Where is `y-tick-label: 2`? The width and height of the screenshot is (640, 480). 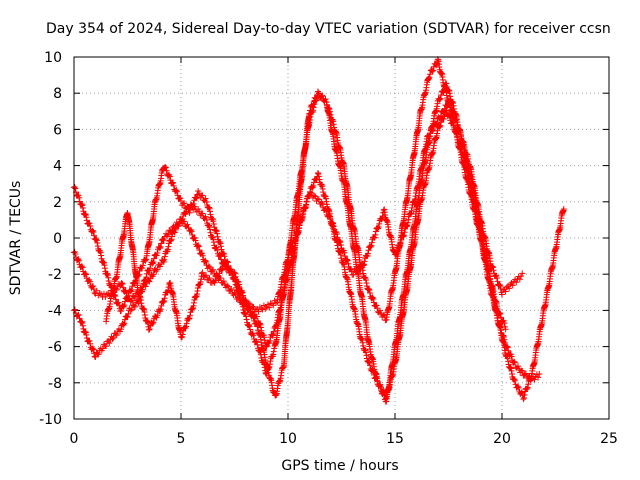
y-tick-label: 2 is located at coordinates (57, 203).